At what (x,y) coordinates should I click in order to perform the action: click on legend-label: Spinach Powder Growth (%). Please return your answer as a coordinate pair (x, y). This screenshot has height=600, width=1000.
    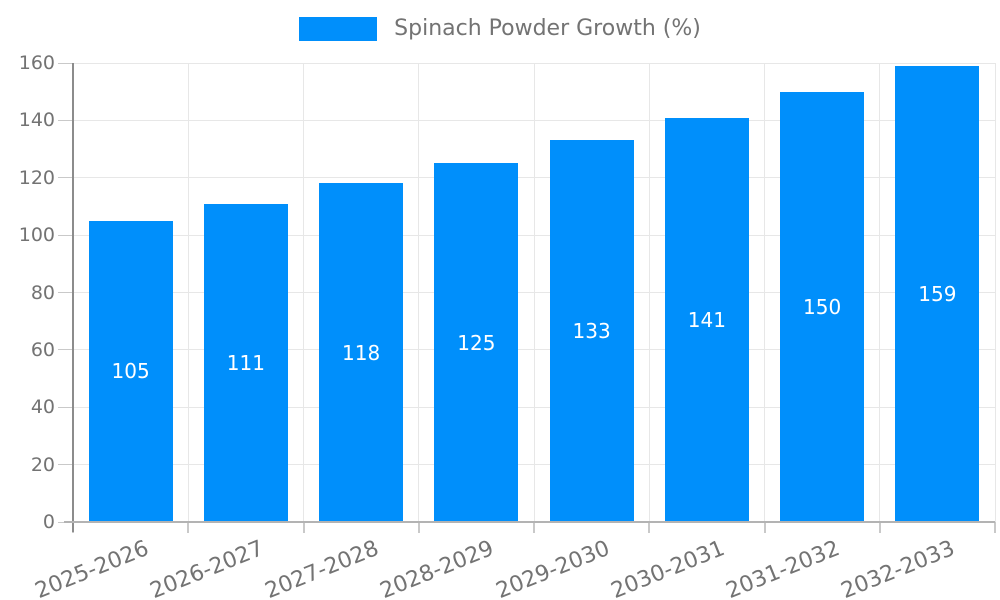
    Looking at the image, I should click on (547, 28).